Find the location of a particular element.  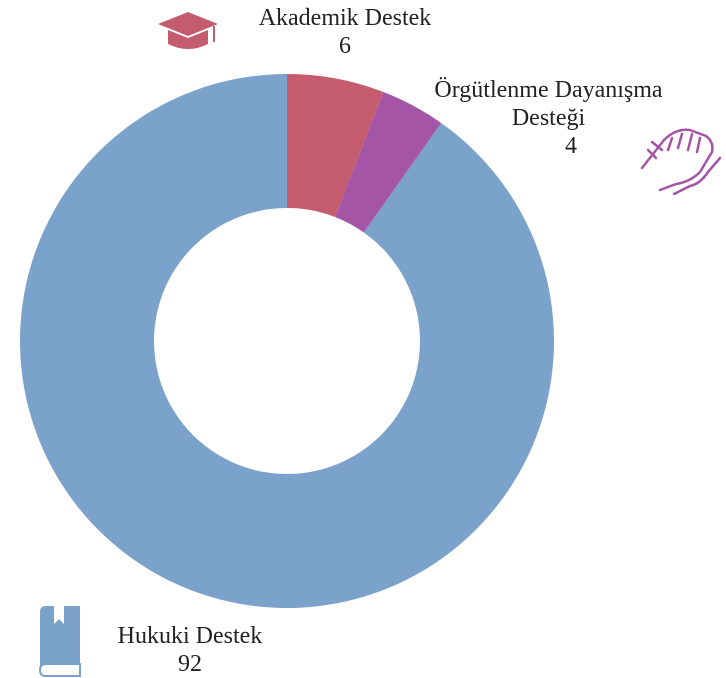

label: Akademik Destek 6 is located at coordinates (345, 32).